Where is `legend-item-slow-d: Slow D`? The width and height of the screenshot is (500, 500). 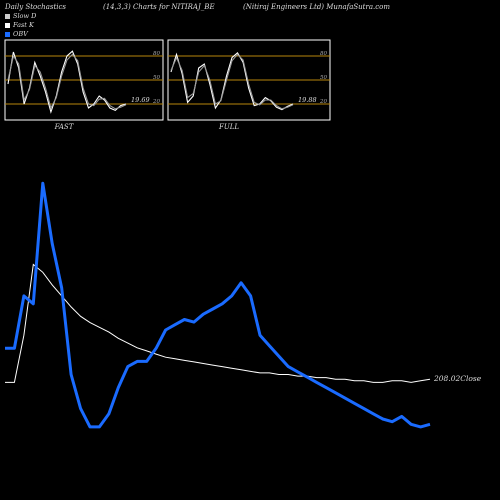 legend-item-slow-d: Slow D is located at coordinates (20, 16).